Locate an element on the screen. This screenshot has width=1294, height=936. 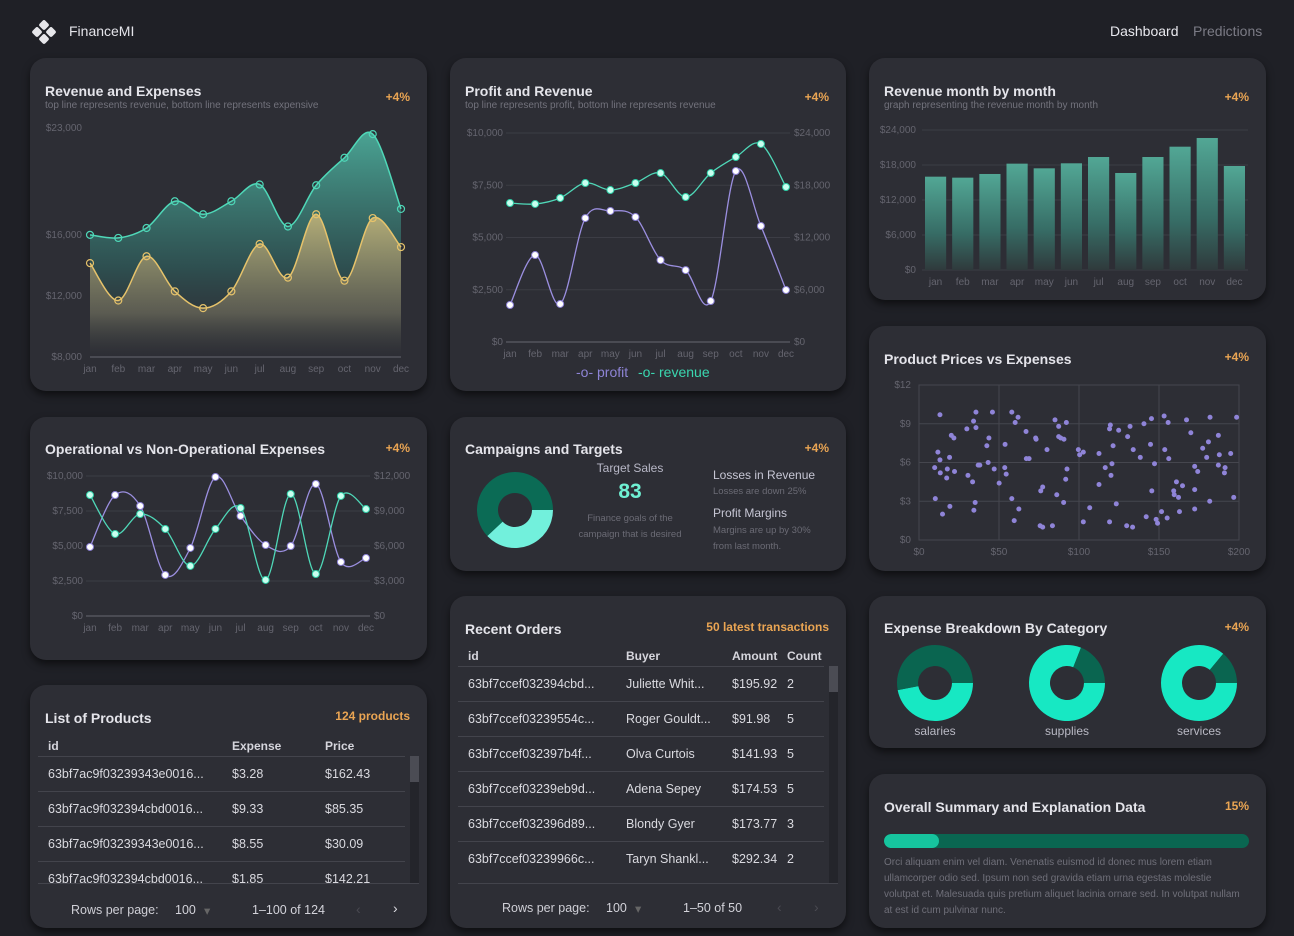
card-title: Operational vs Non-Operational Expenses is located at coordinates (185, 449).